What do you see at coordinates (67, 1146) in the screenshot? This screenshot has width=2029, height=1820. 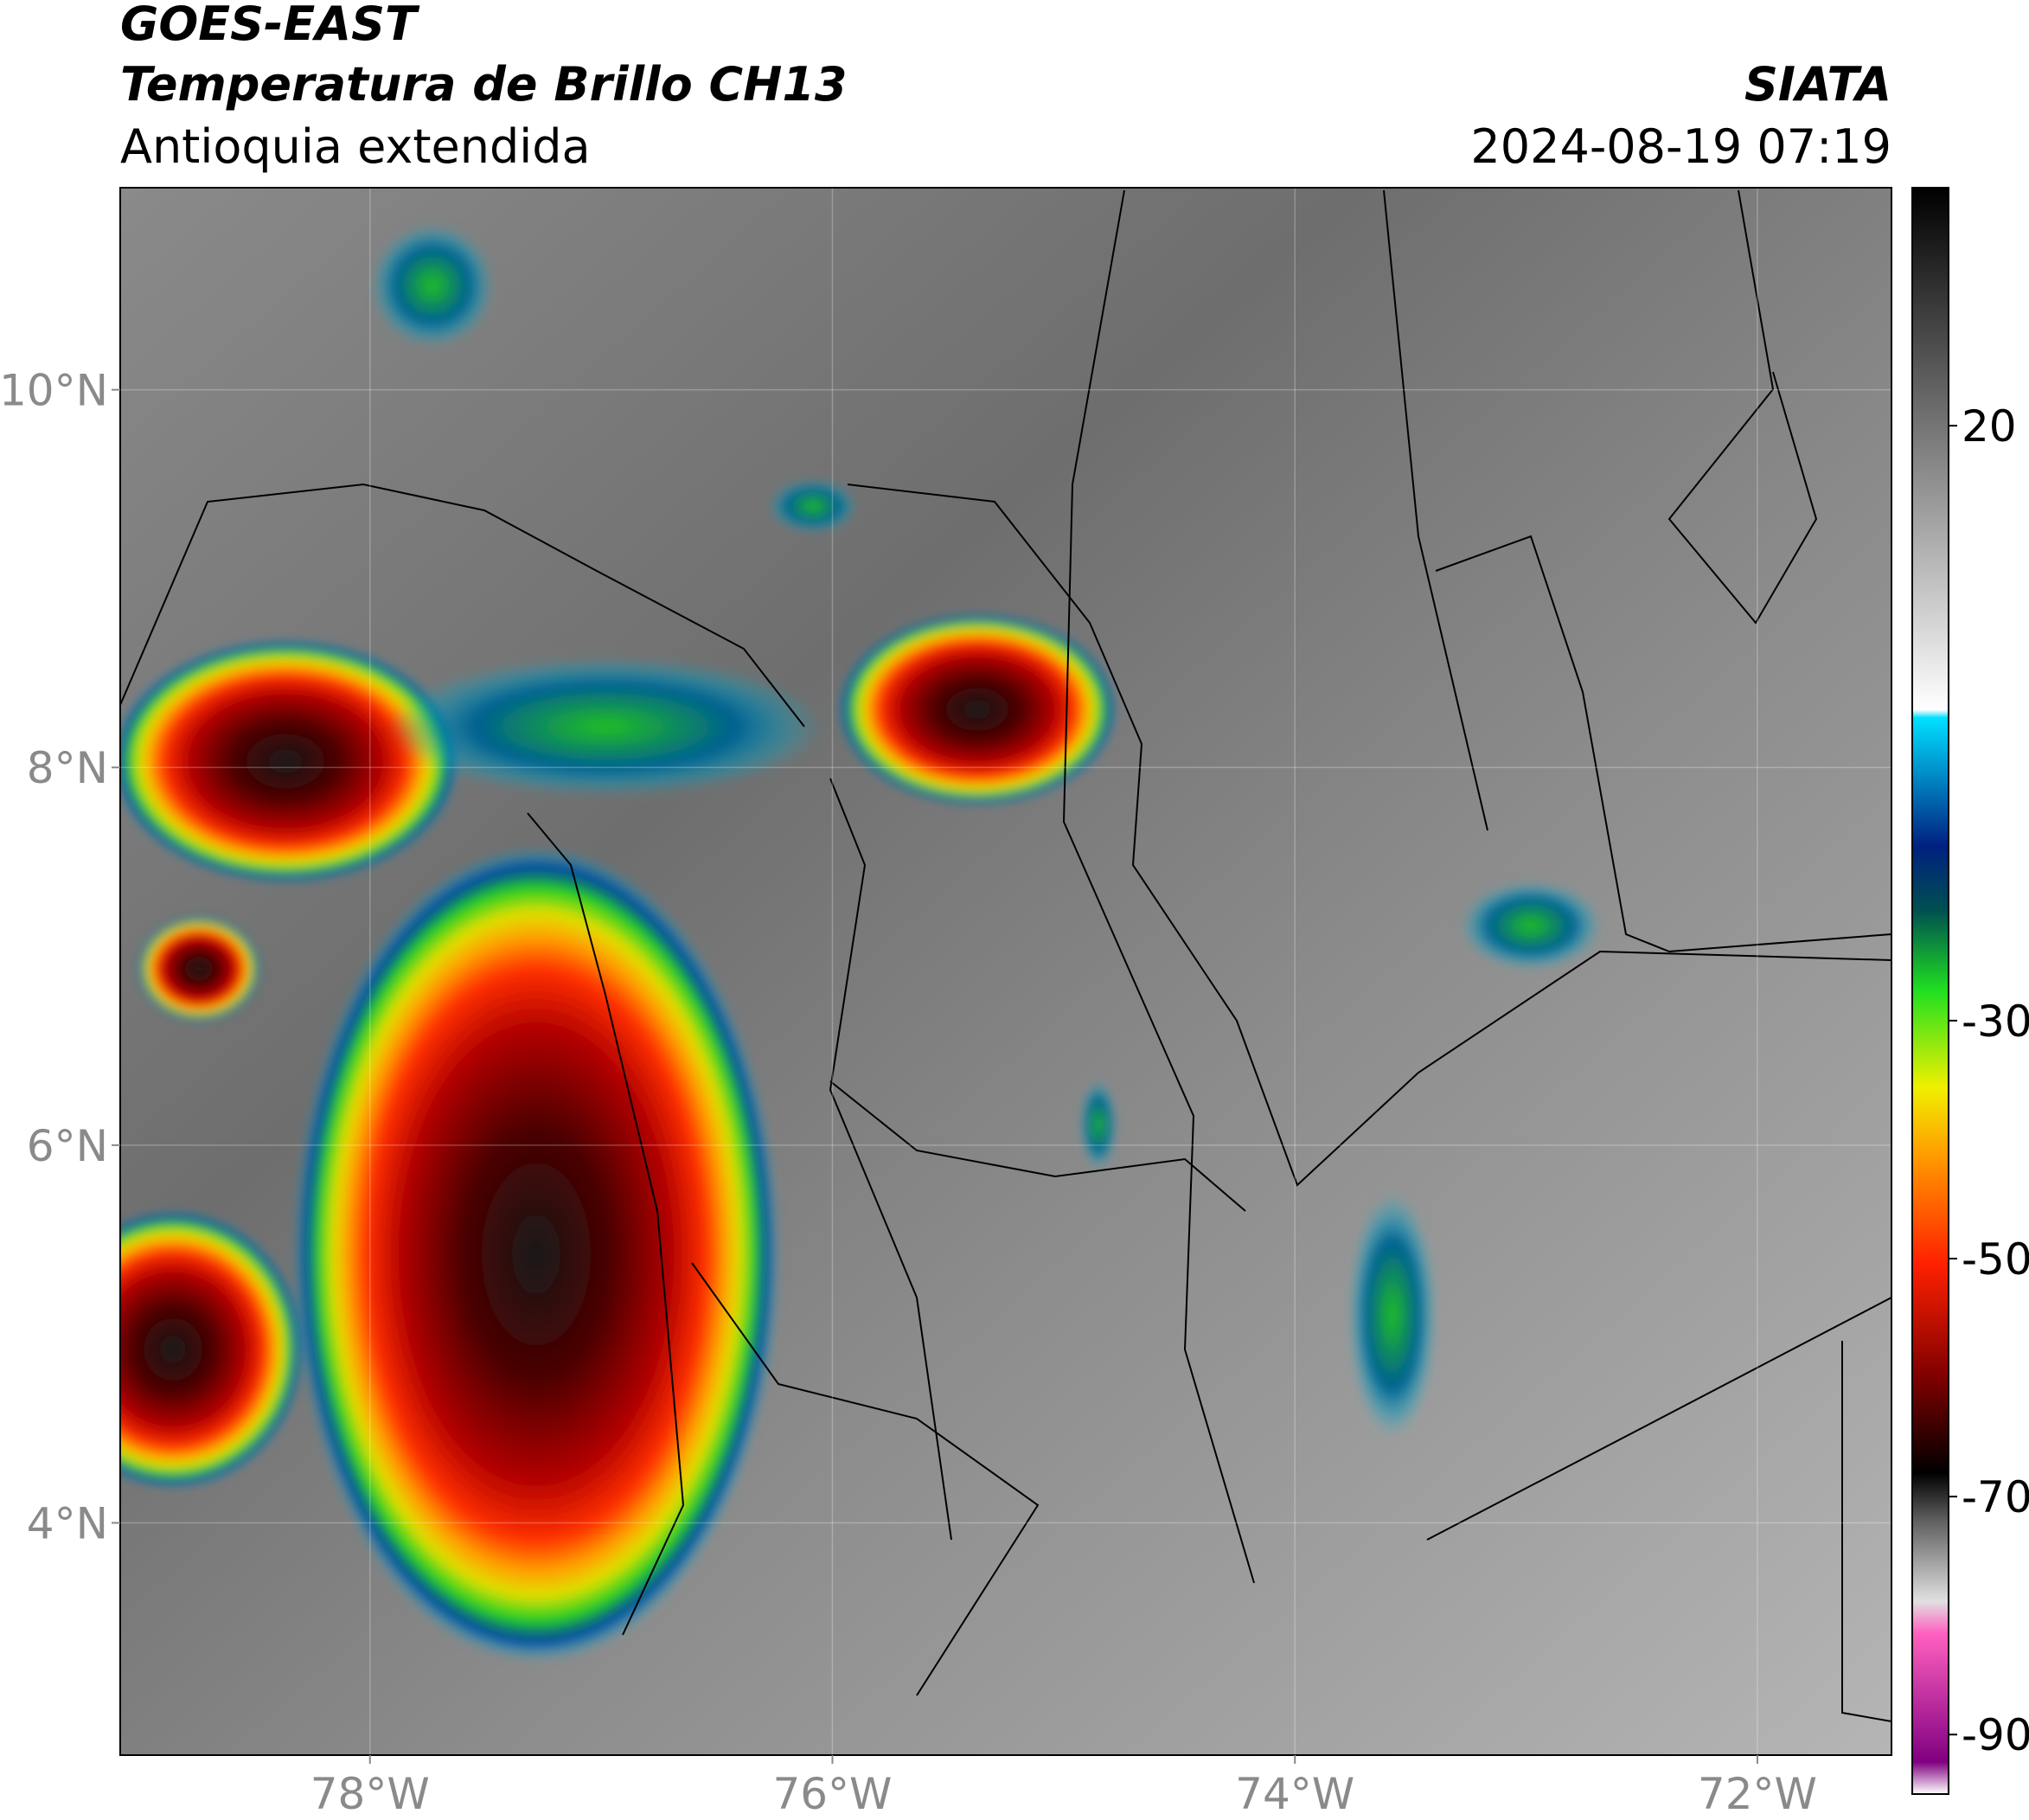 I see `y-tick-label: 6°N` at bounding box center [67, 1146].